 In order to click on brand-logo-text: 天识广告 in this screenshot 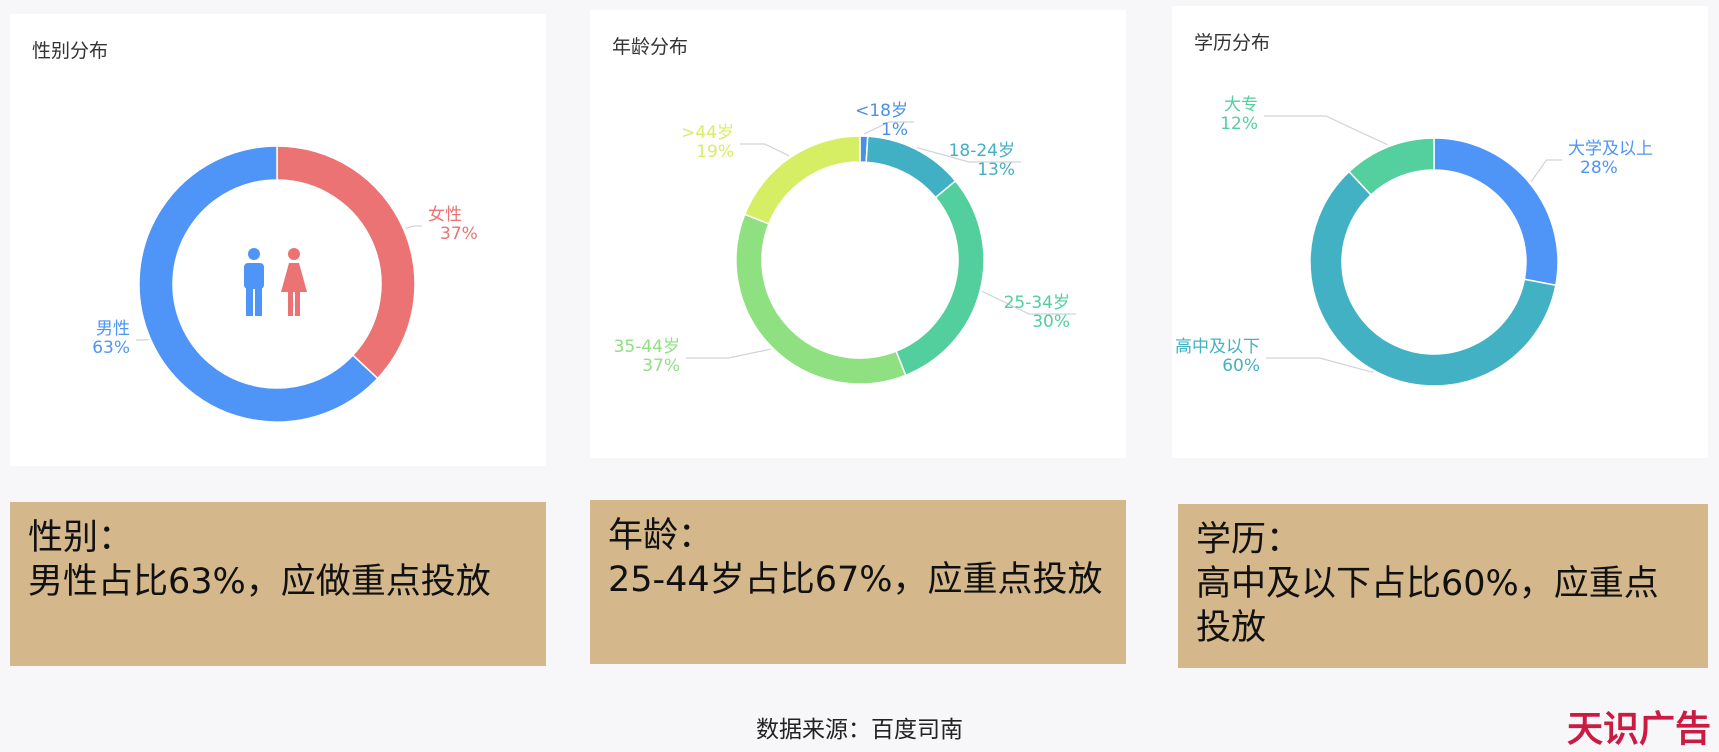, I will do `click(1639, 726)`.